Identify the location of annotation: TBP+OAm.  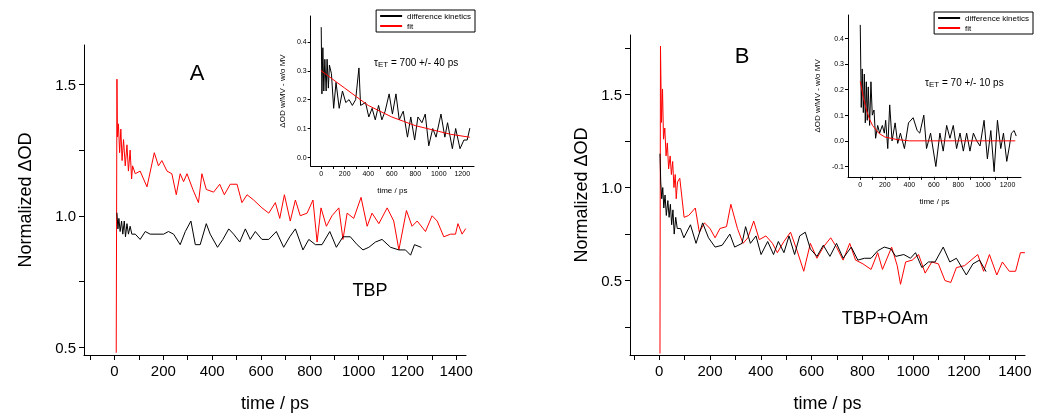
(885, 318).